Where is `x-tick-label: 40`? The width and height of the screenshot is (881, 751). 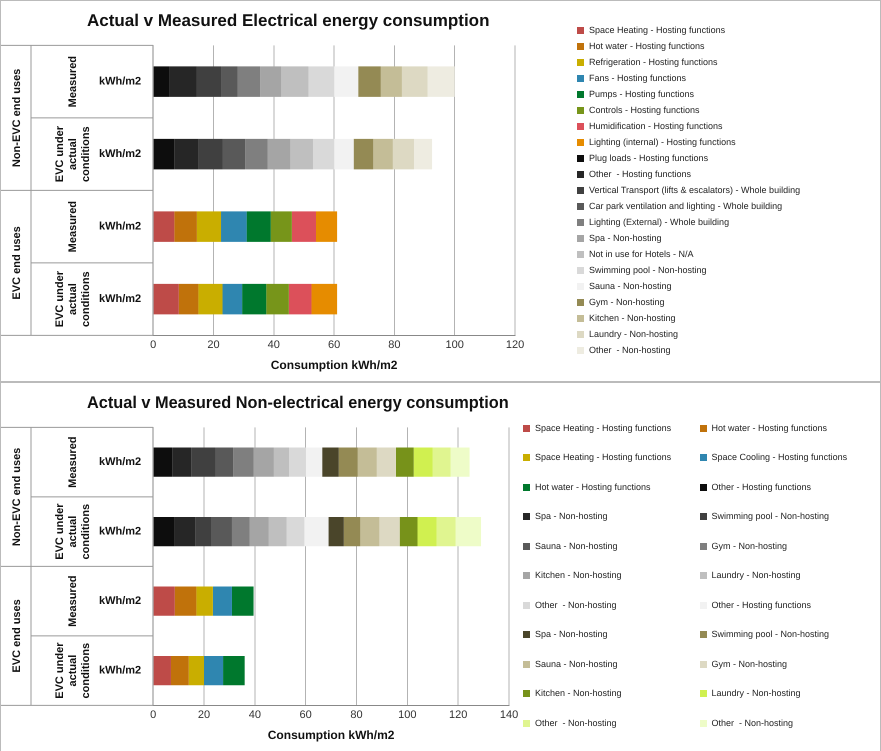
x-tick-label: 40 is located at coordinates (254, 715).